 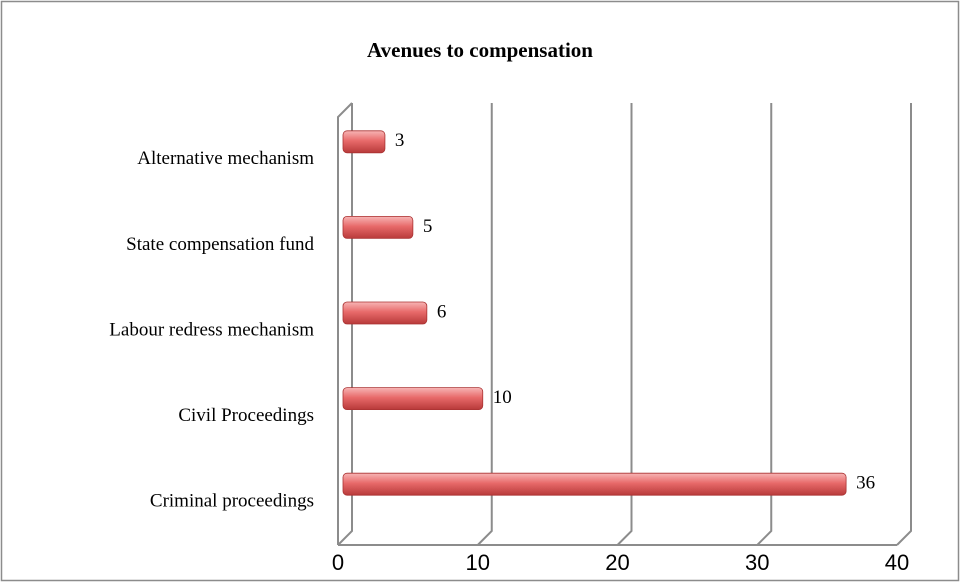 What do you see at coordinates (338, 562) in the screenshot?
I see `x-tick-label: 0` at bounding box center [338, 562].